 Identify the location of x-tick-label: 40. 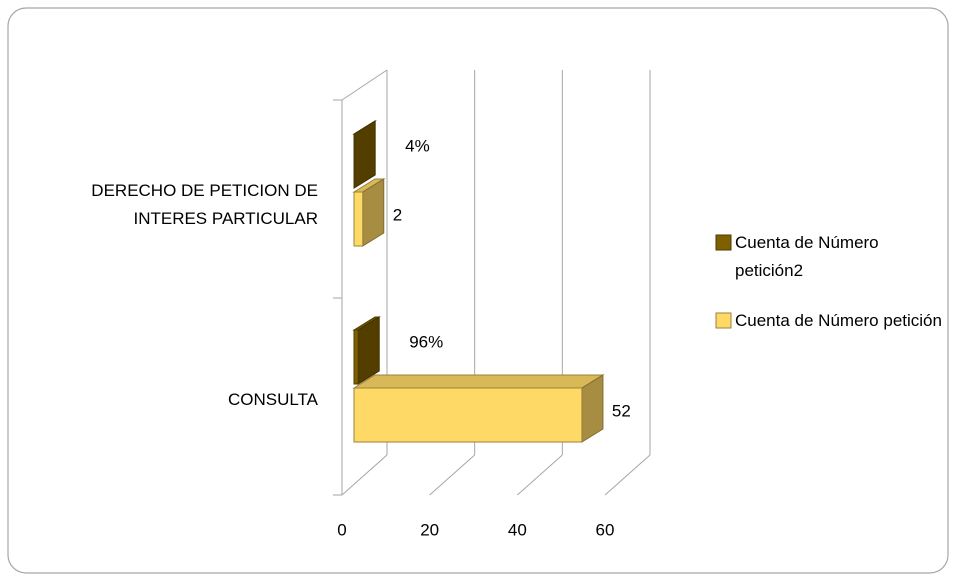
(517, 529).